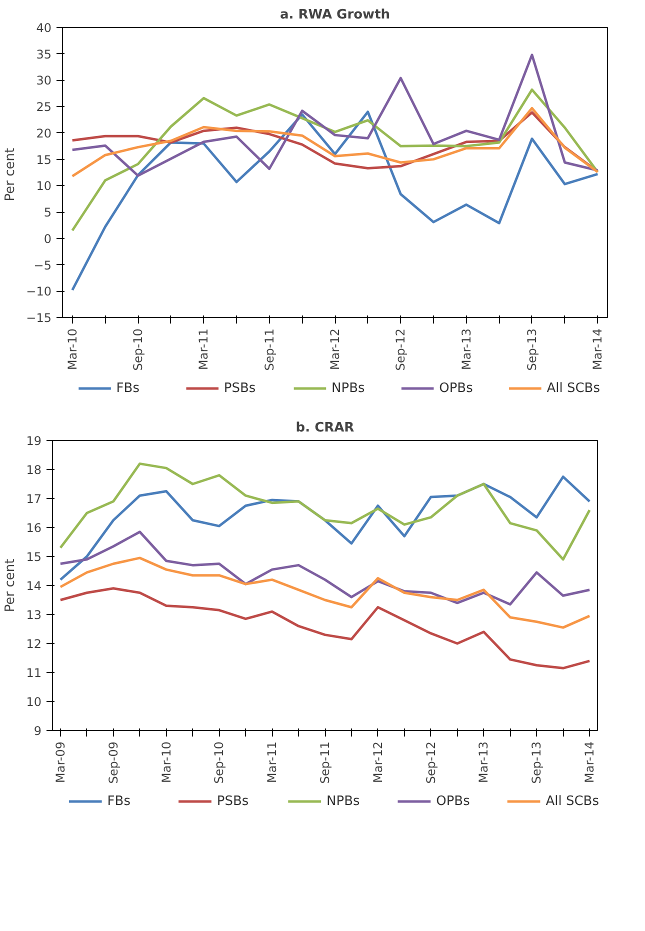  I want to click on y-tick-label: 25, so click(44, 107).